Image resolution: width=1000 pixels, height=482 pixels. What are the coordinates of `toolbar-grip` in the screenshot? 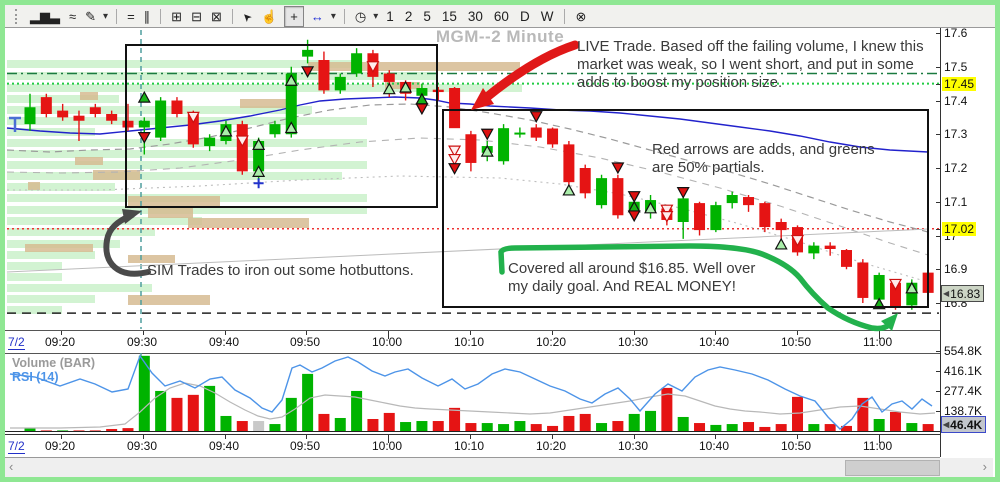 It's located at (17, 16).